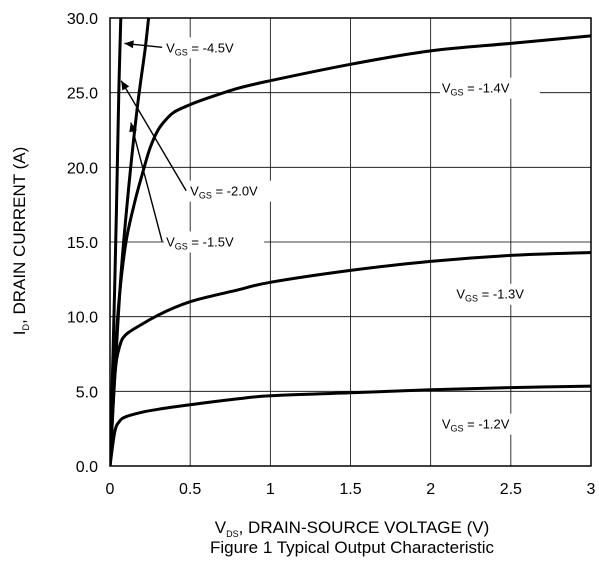 The width and height of the screenshot is (599, 568). Describe the element at coordinates (200, 48) in the screenshot. I see `series-label: VGS = -4.5V` at that location.